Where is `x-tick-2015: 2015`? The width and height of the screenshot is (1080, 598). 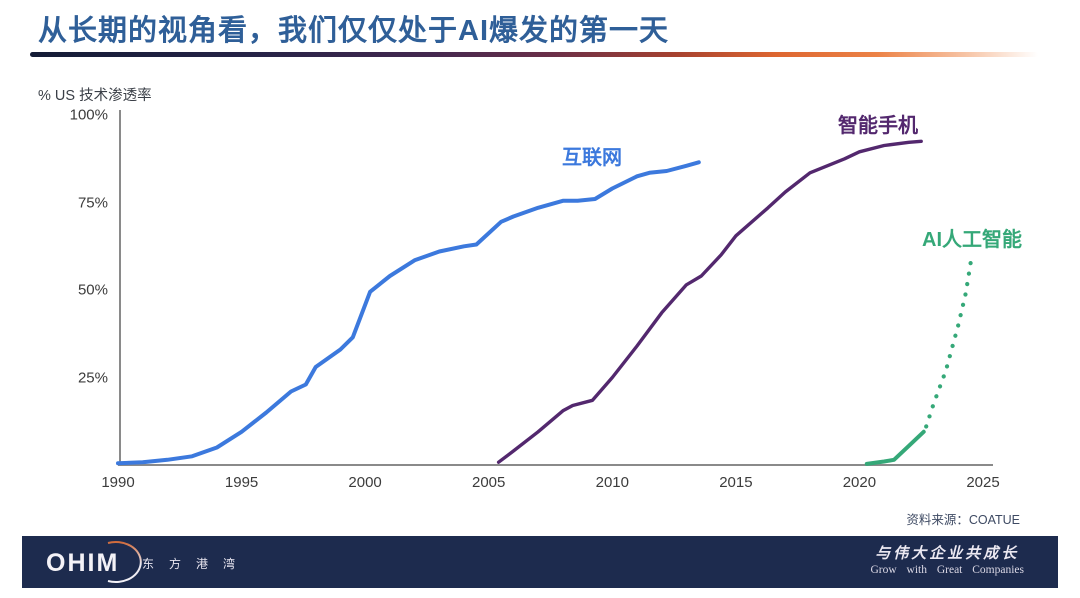 x-tick-2015: 2015 is located at coordinates (736, 482).